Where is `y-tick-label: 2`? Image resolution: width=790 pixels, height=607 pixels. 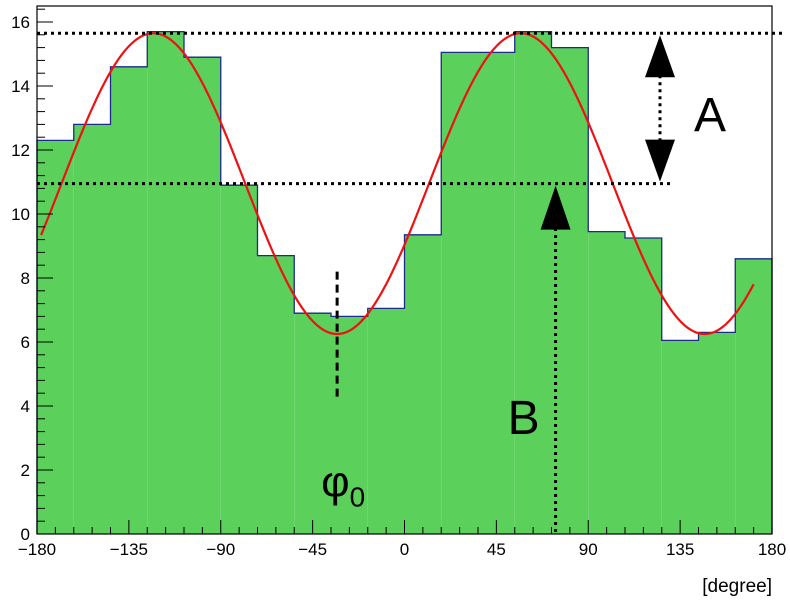 y-tick-label: 2 is located at coordinates (25, 470).